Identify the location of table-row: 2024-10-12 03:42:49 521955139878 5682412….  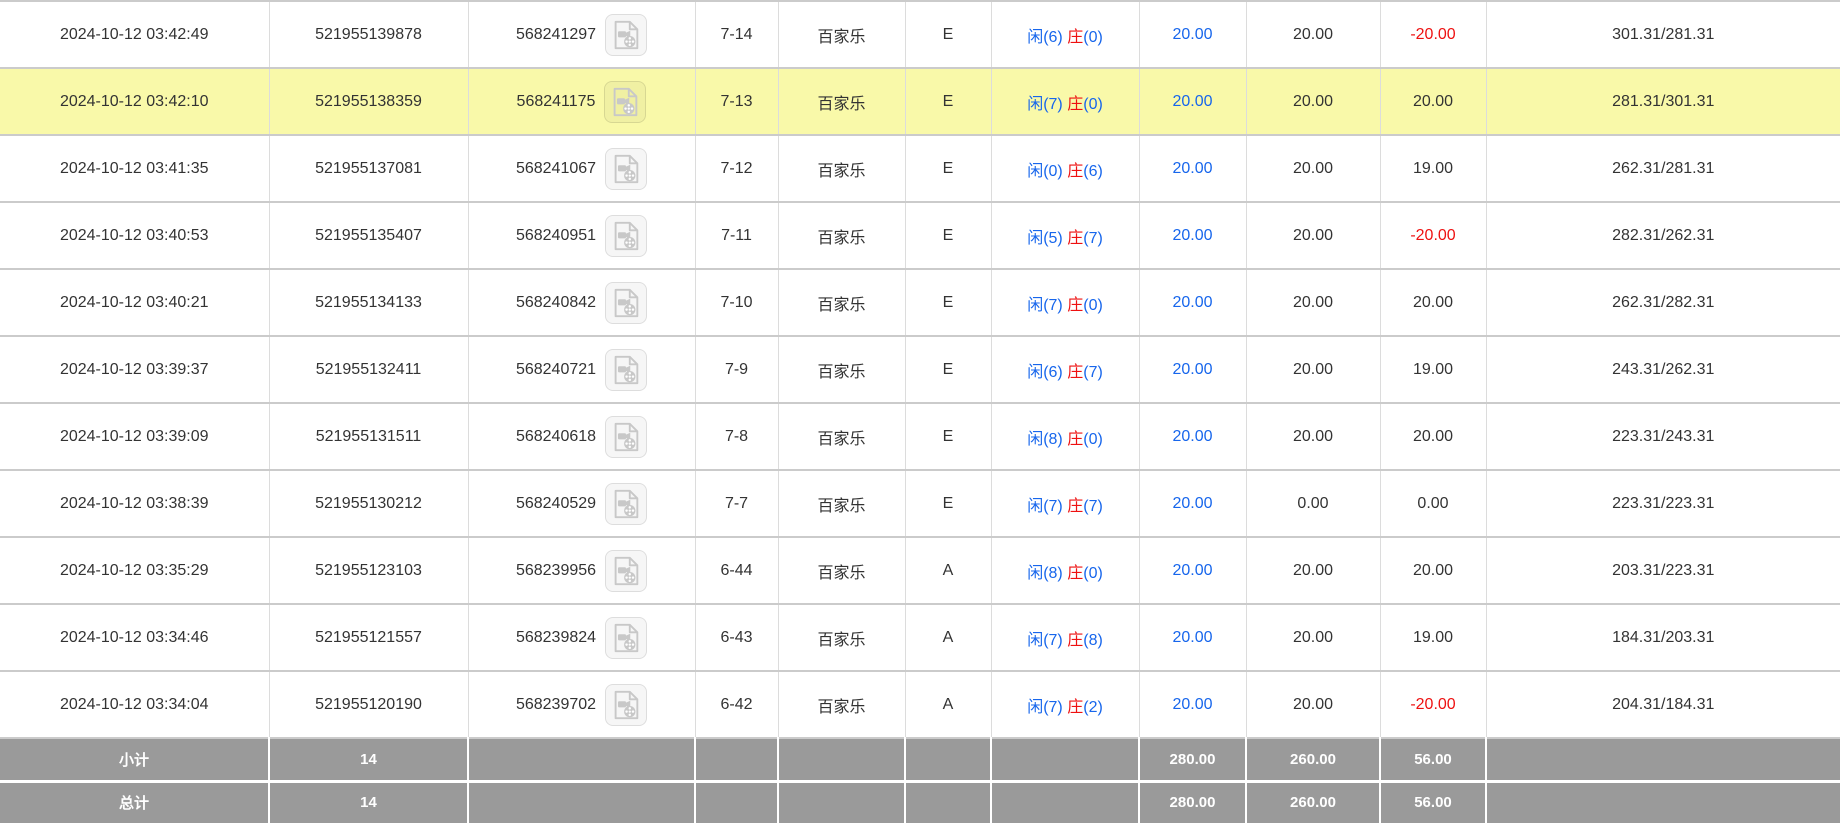
(920, 34).